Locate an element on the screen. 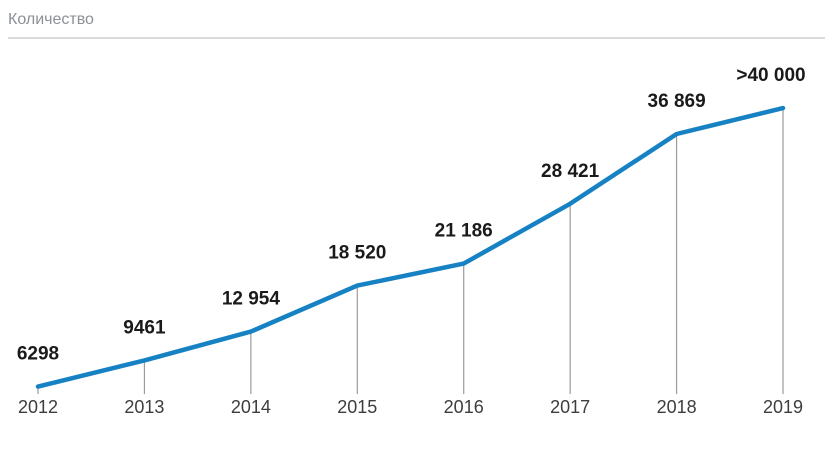  x-tick-label: 2016 is located at coordinates (464, 407).